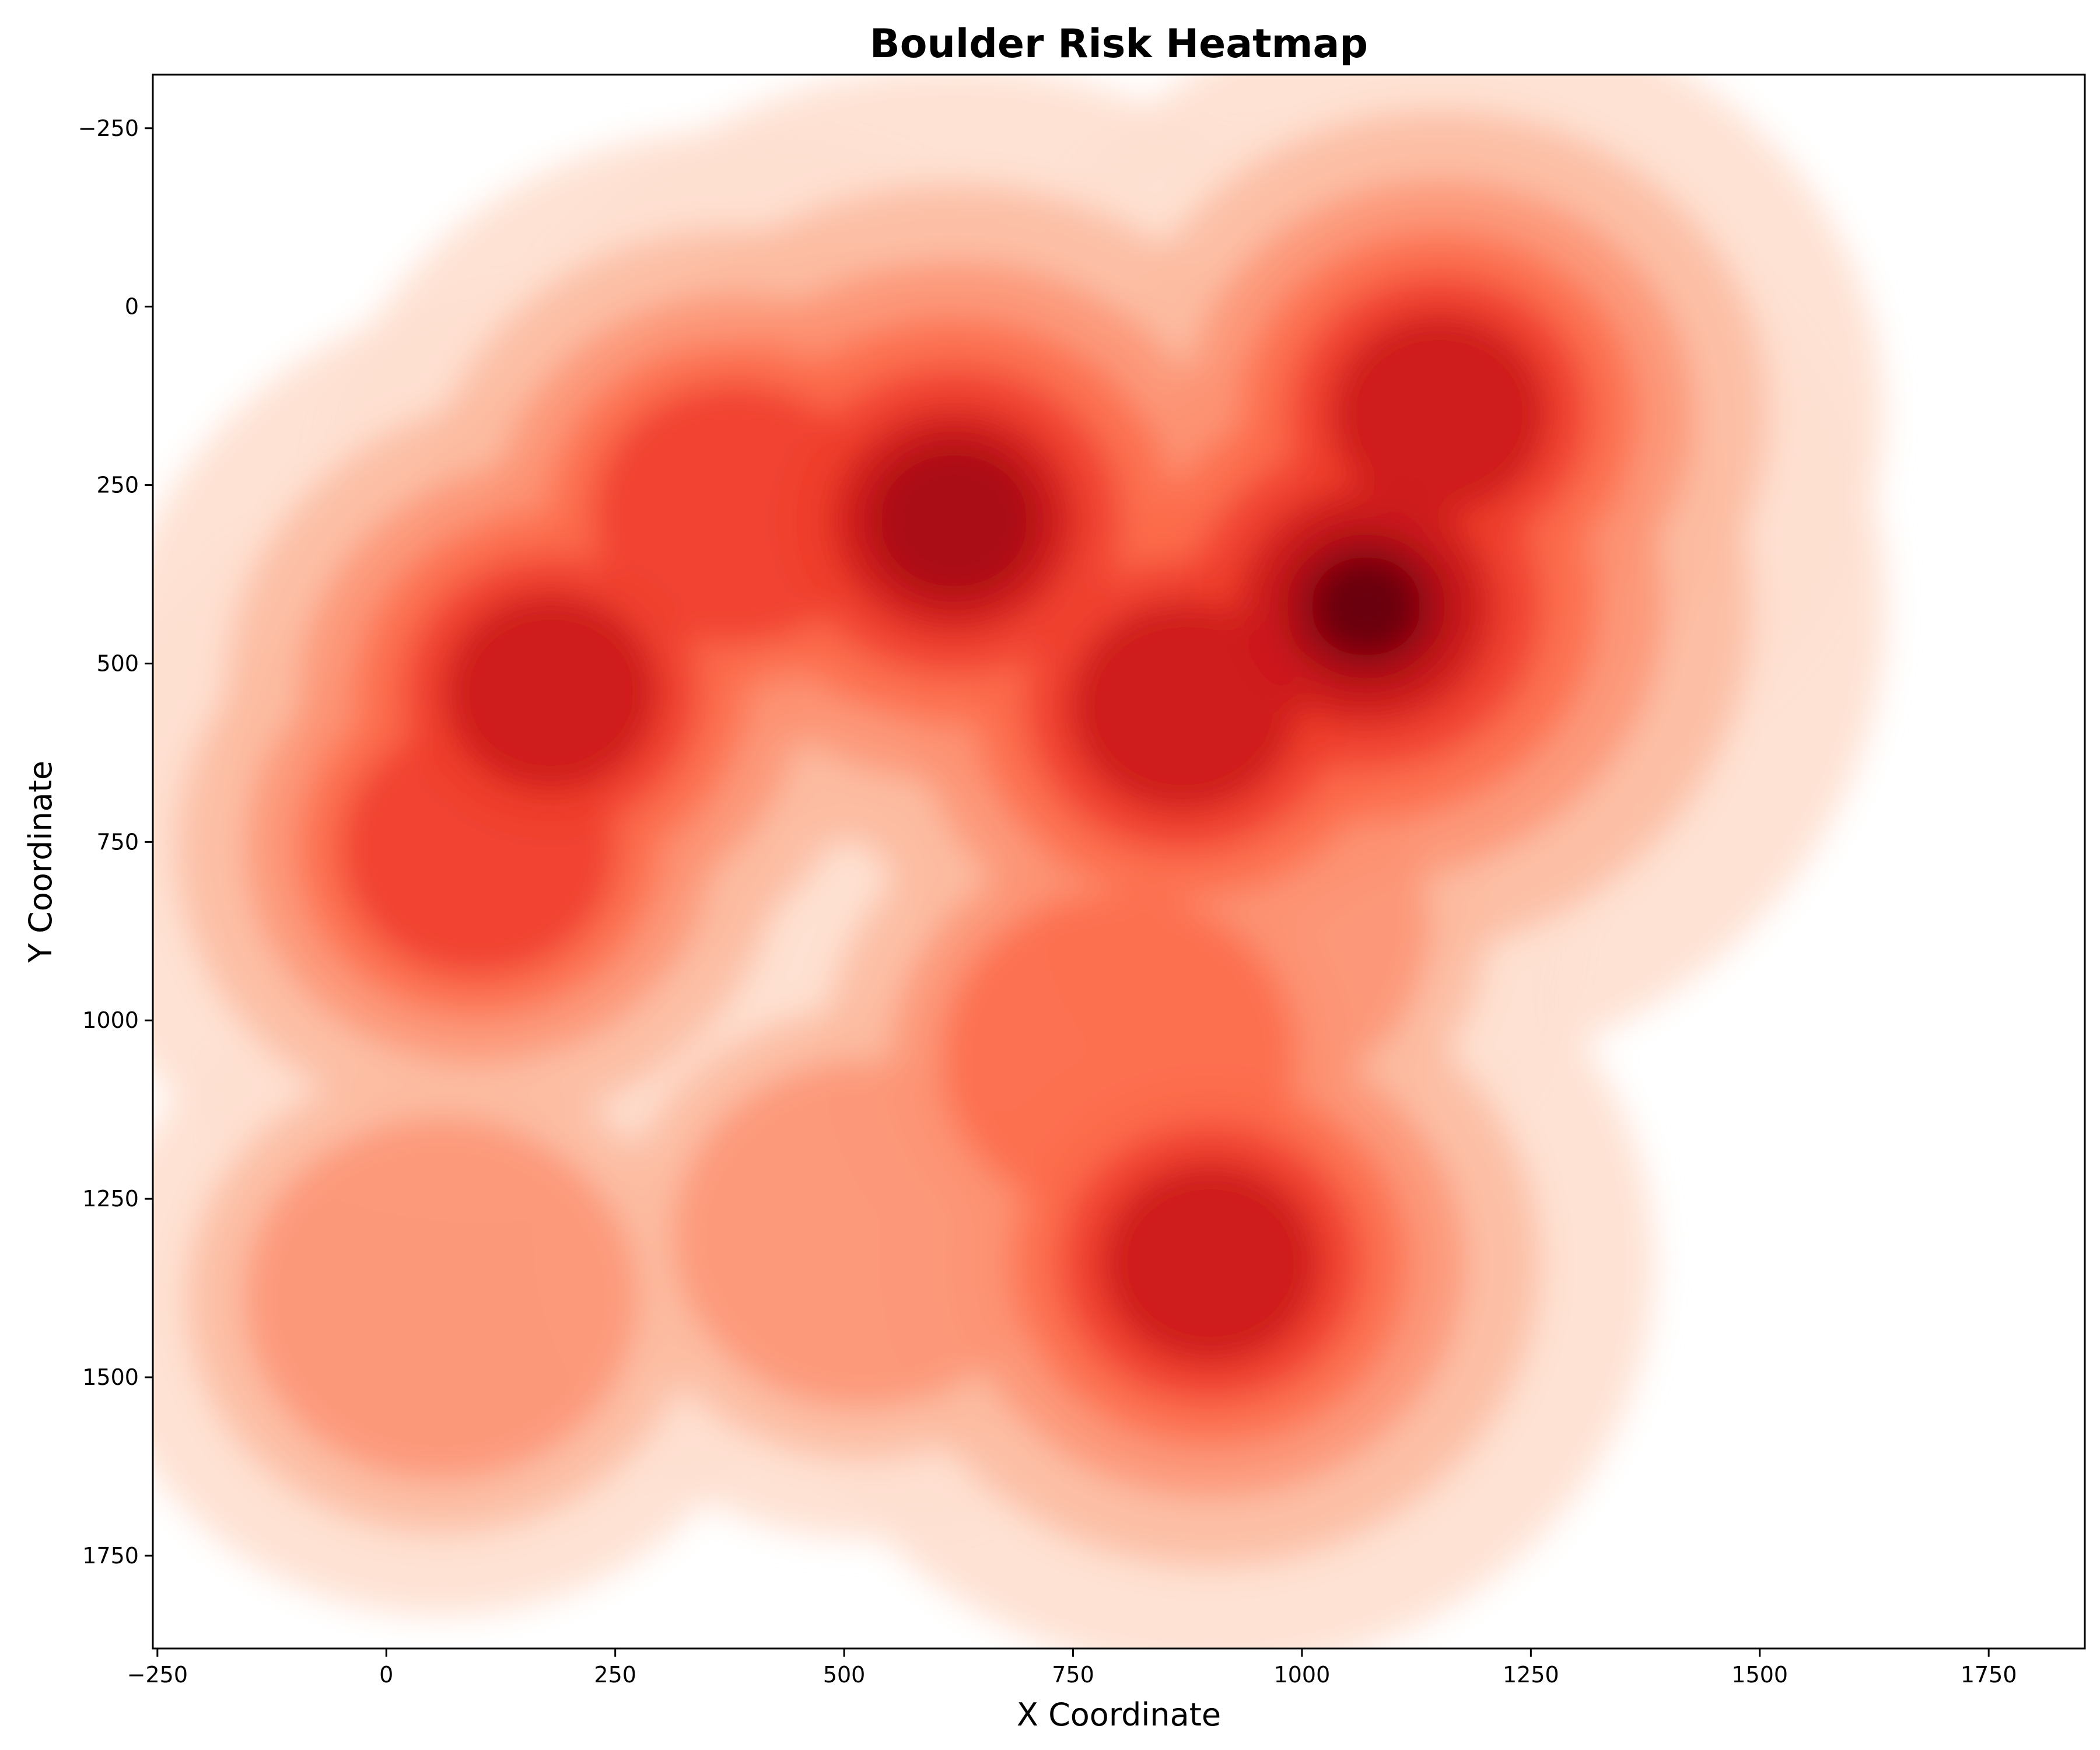 This screenshot has width=2100, height=1750. What do you see at coordinates (117, 485) in the screenshot?
I see `y-tick-label: 250` at bounding box center [117, 485].